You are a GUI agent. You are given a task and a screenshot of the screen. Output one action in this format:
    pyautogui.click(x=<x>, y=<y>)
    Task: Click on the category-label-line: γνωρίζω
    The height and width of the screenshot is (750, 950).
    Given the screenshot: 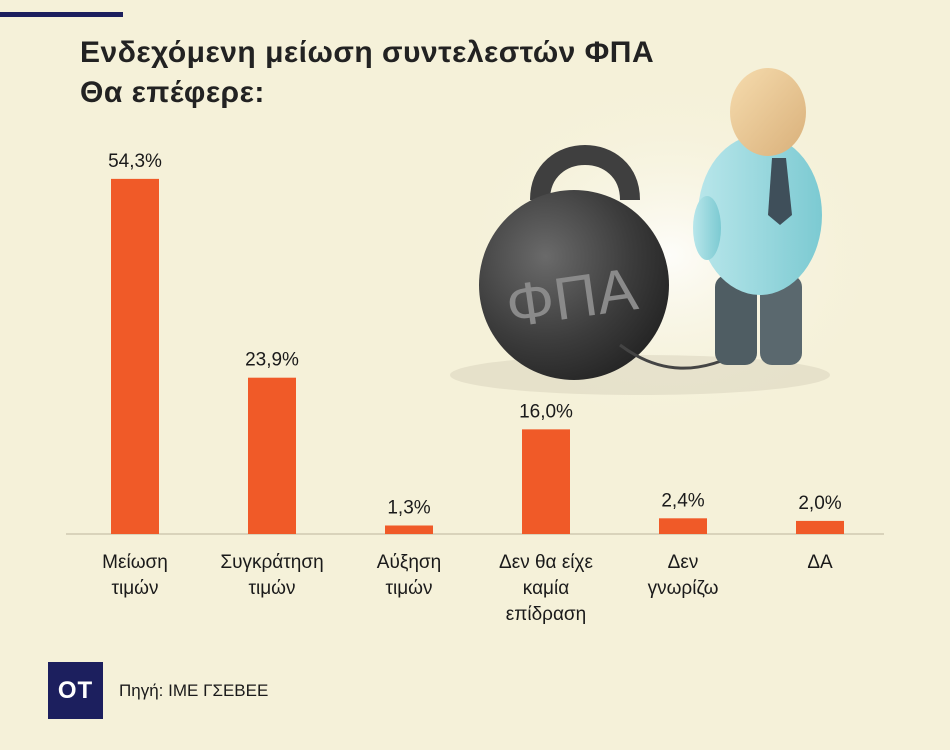 What is the action you would take?
    pyautogui.click(x=683, y=588)
    